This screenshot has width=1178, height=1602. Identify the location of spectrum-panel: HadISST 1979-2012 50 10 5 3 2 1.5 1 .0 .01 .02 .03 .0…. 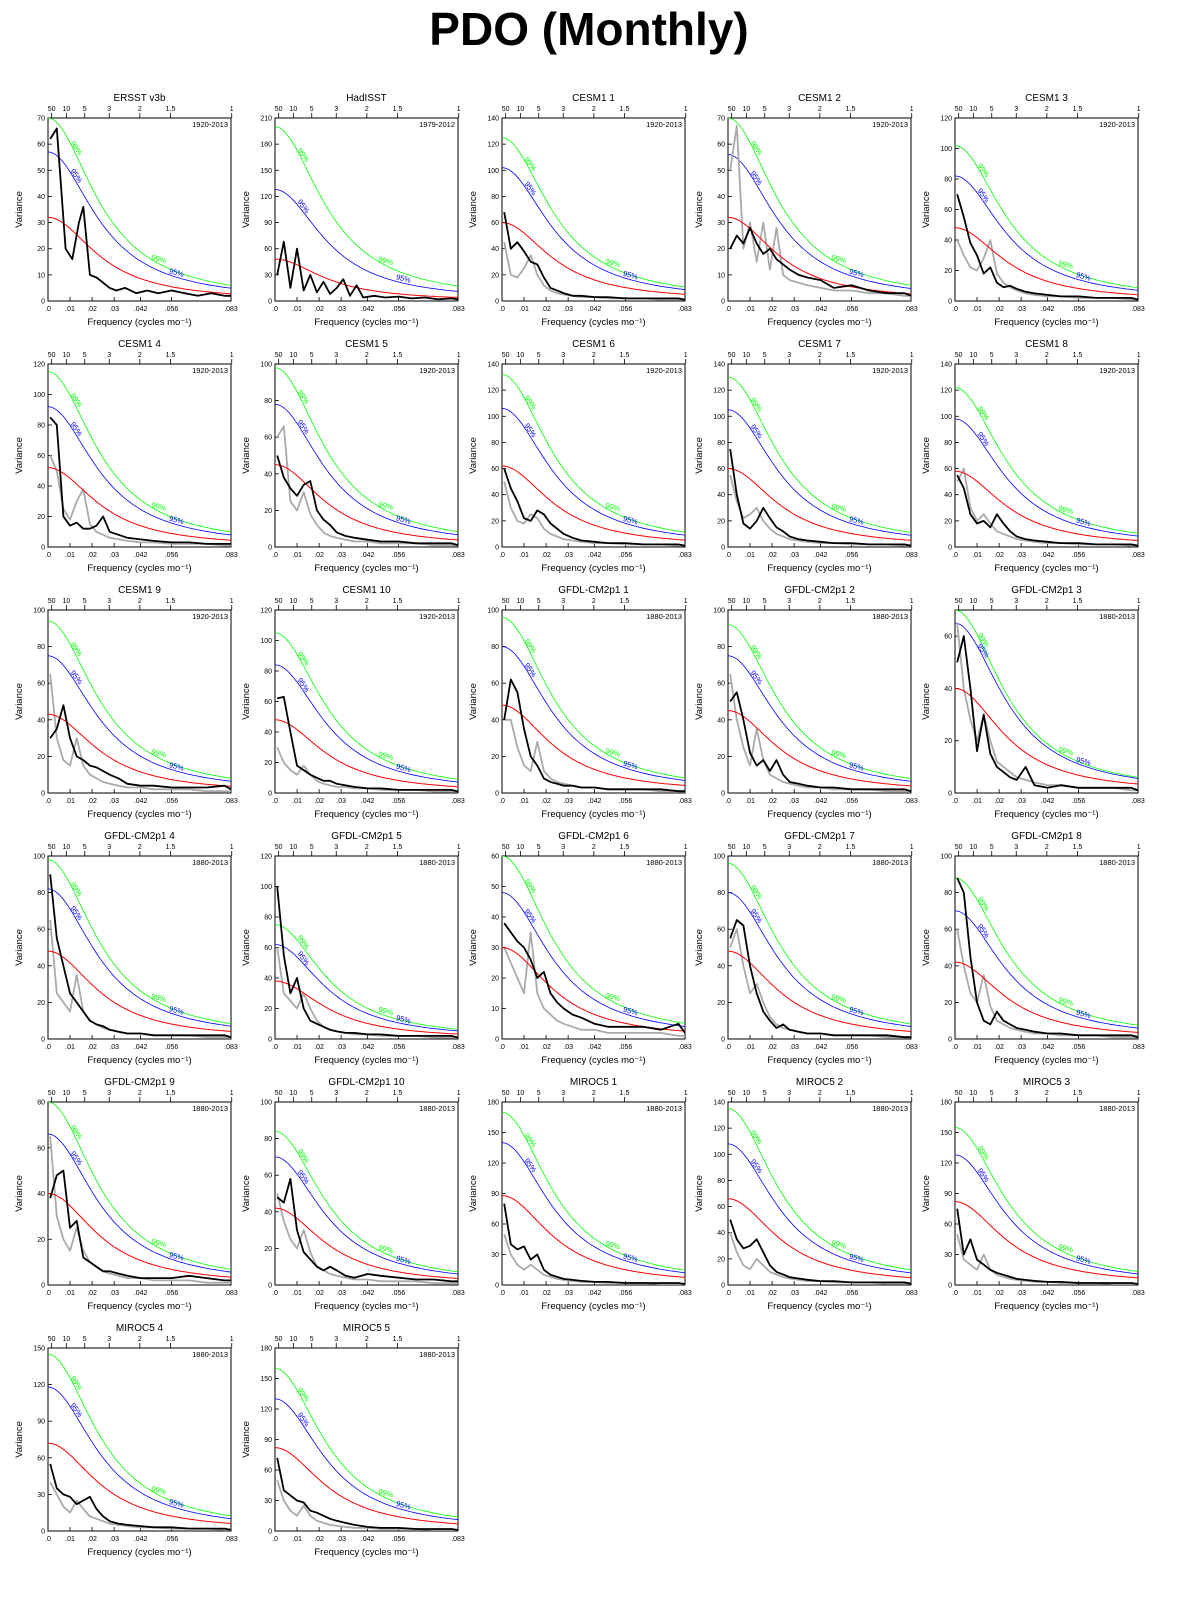
(353, 210).